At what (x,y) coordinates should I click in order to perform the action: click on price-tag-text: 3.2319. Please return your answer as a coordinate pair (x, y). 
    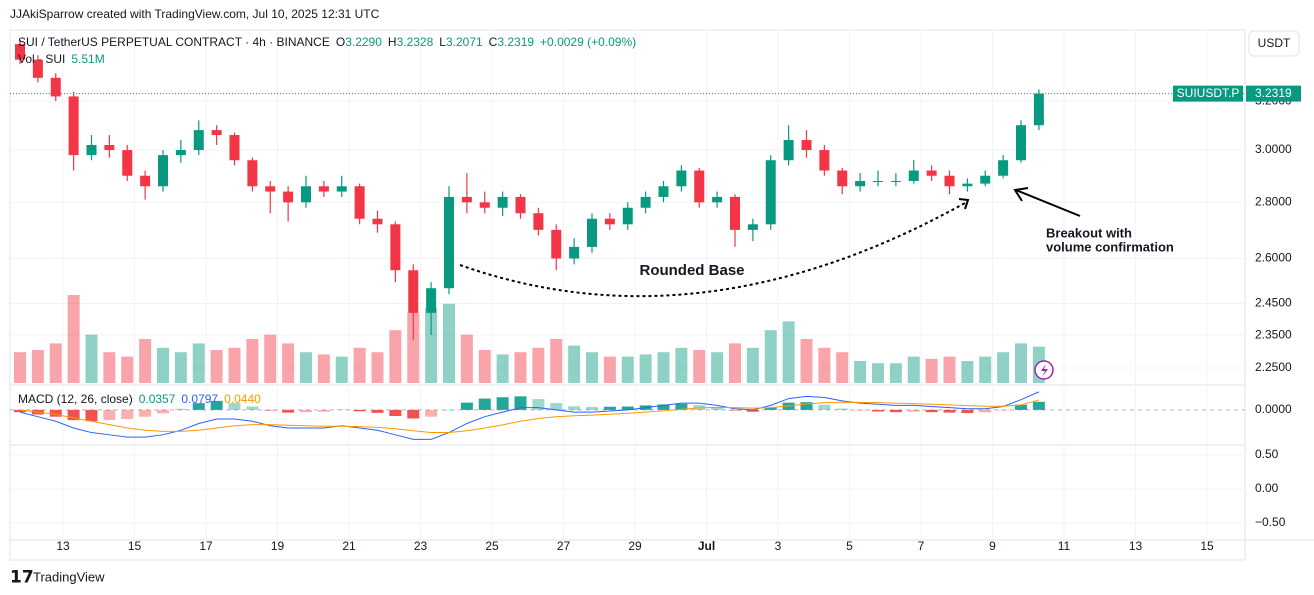
    Looking at the image, I should click on (1273, 93).